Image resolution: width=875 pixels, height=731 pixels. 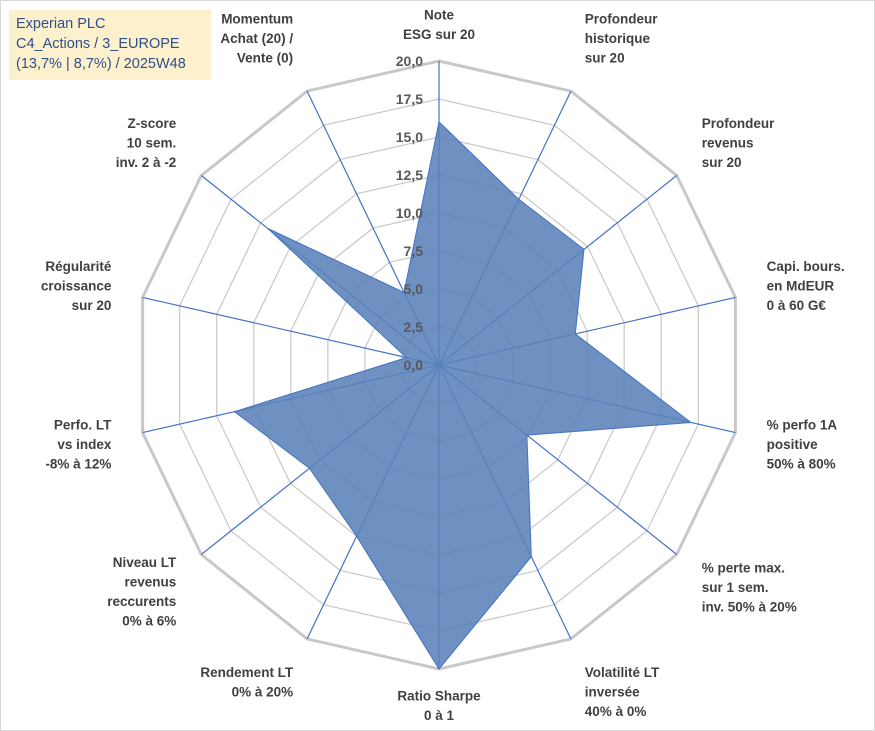 What do you see at coordinates (145, 562) in the screenshot?
I see `radar-axis-label-line: Niveau LT` at bounding box center [145, 562].